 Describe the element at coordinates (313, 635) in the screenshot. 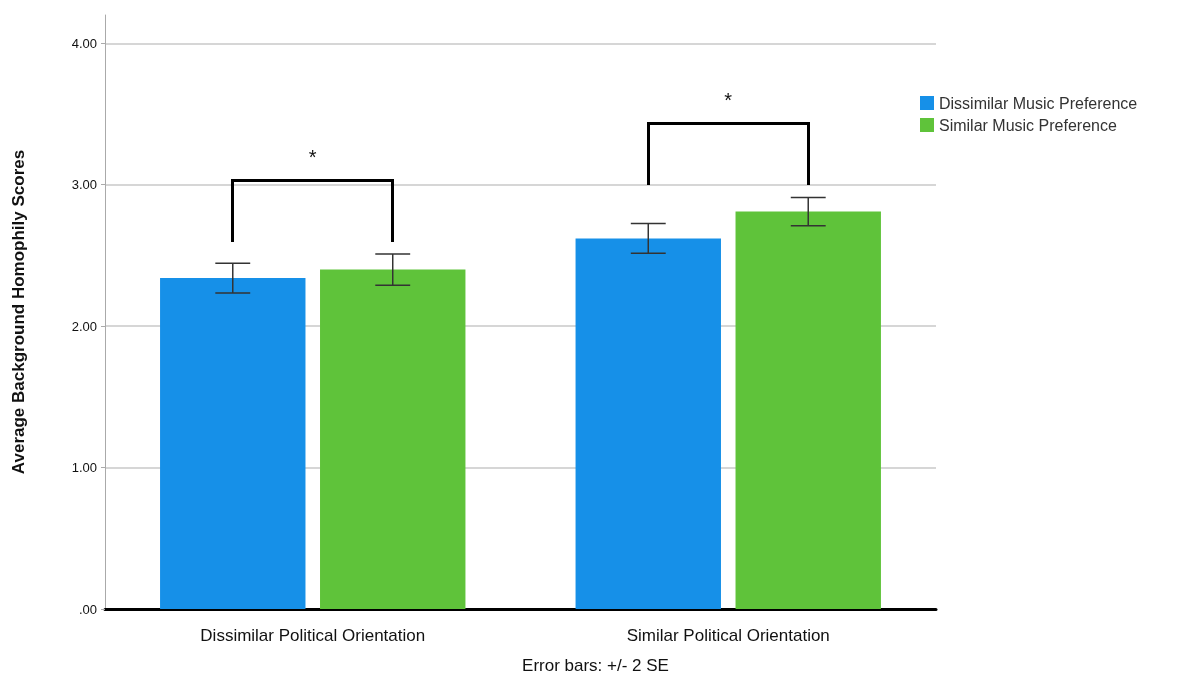

I see `x-tick-label: Dissimilar Political Orientation` at that location.